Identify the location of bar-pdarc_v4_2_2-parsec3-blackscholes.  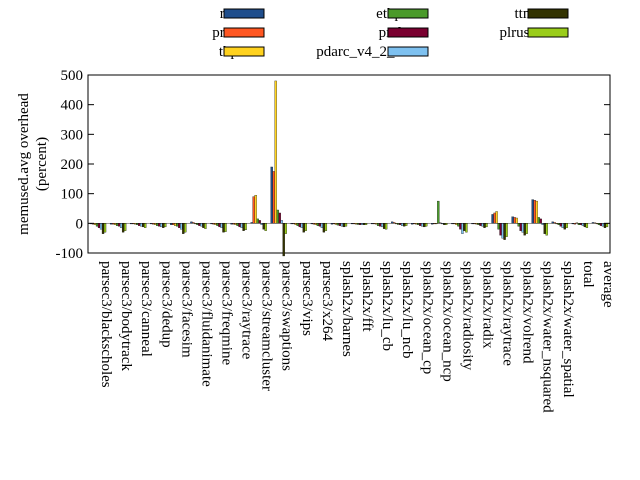
(101, 226).